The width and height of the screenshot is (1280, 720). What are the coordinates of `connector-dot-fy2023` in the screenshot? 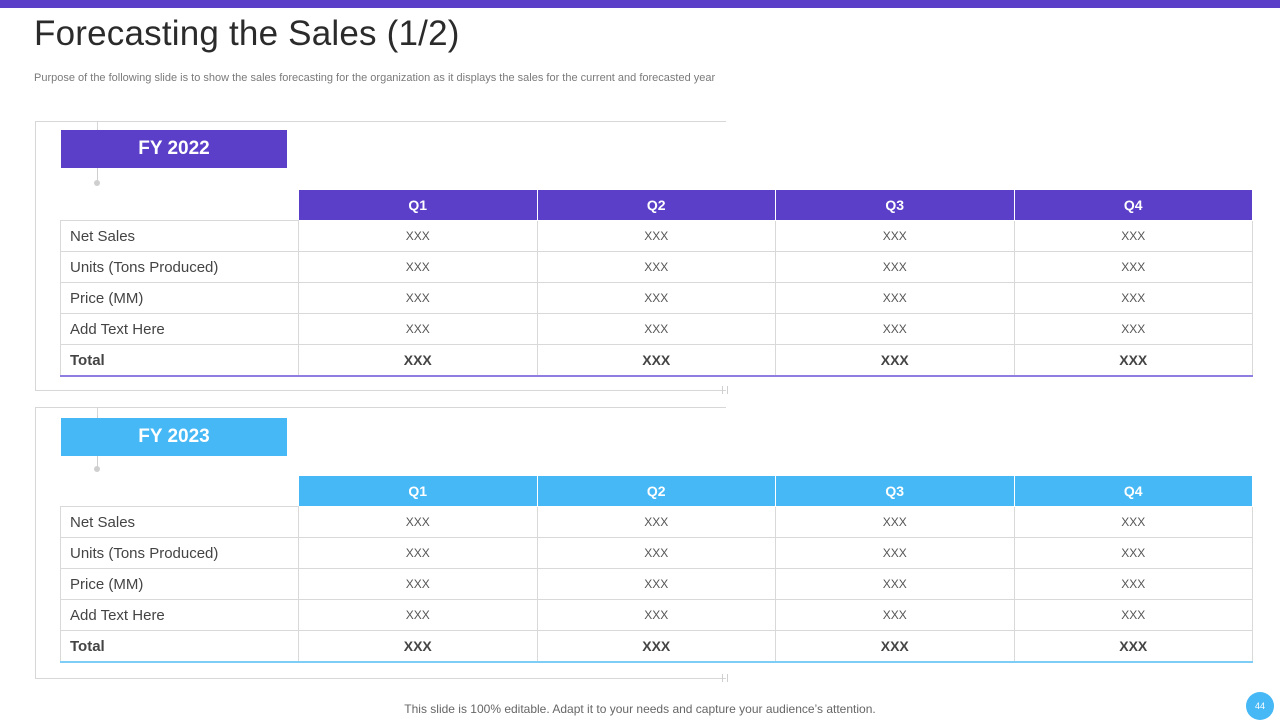 It's located at (97, 469).